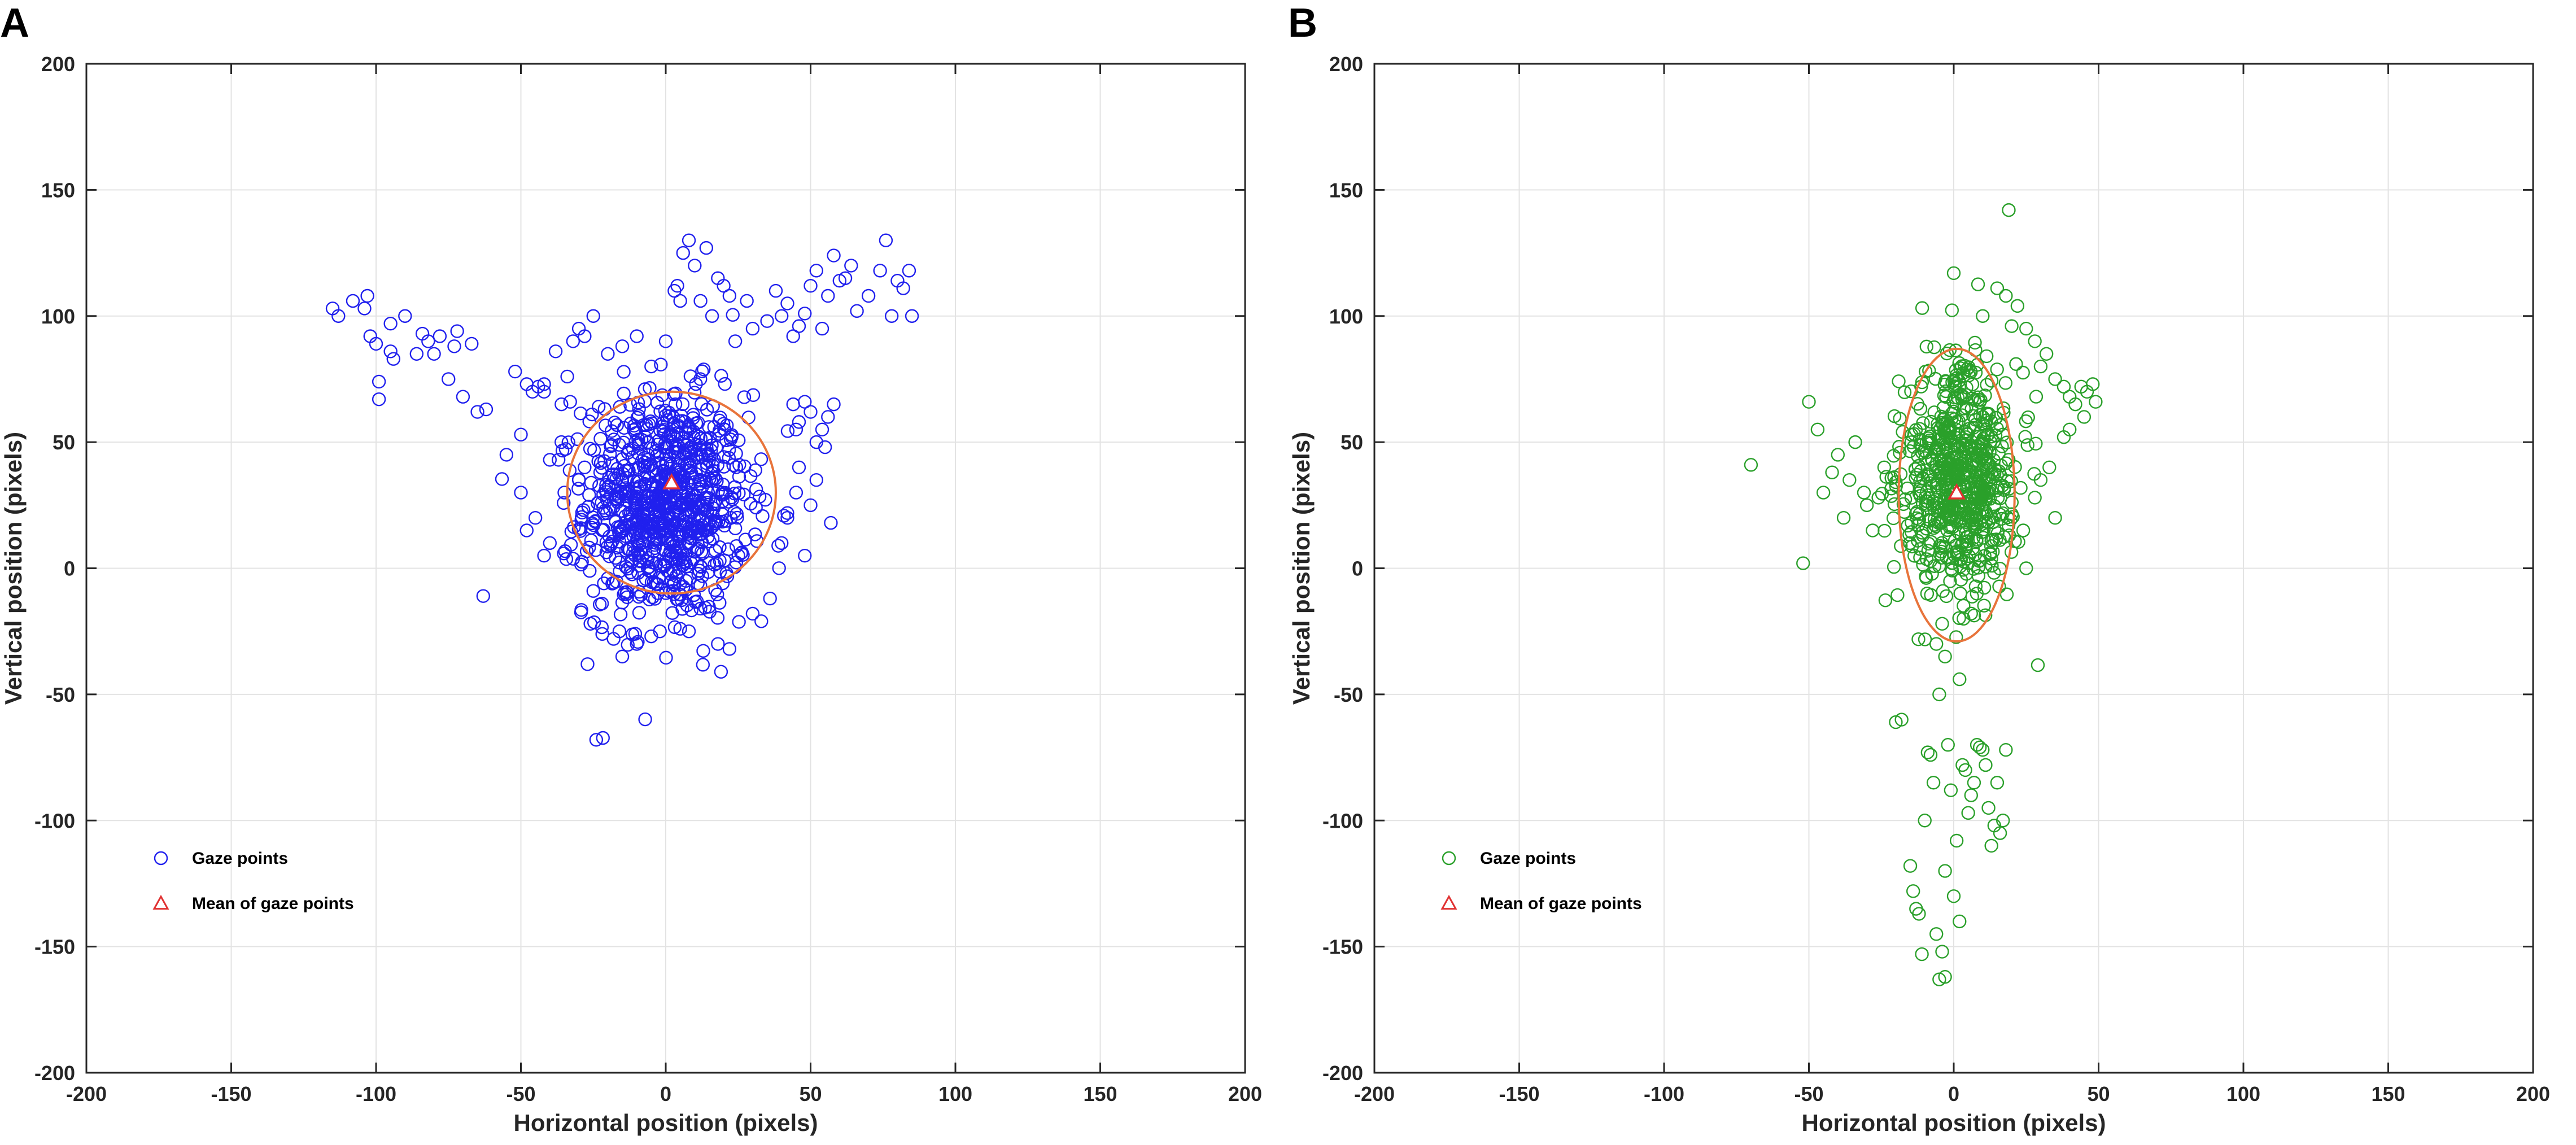 This screenshot has height=1145, width=2576. Describe the element at coordinates (810, 1093) in the screenshot. I see `x-tick-label: 50` at that location.